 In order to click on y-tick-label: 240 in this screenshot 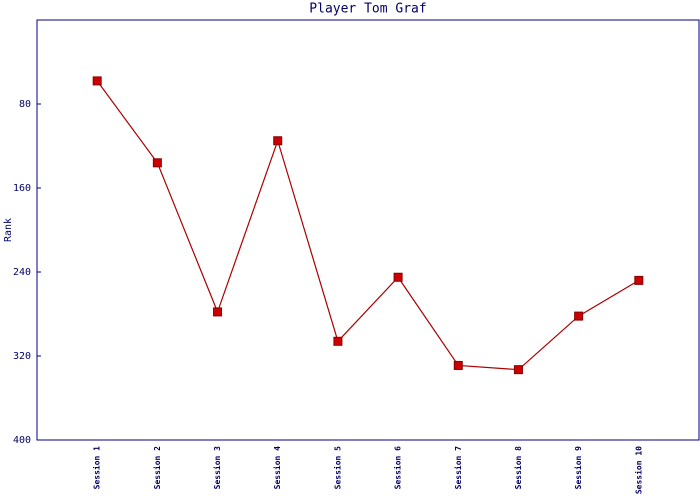, I will do `click(22, 272)`.